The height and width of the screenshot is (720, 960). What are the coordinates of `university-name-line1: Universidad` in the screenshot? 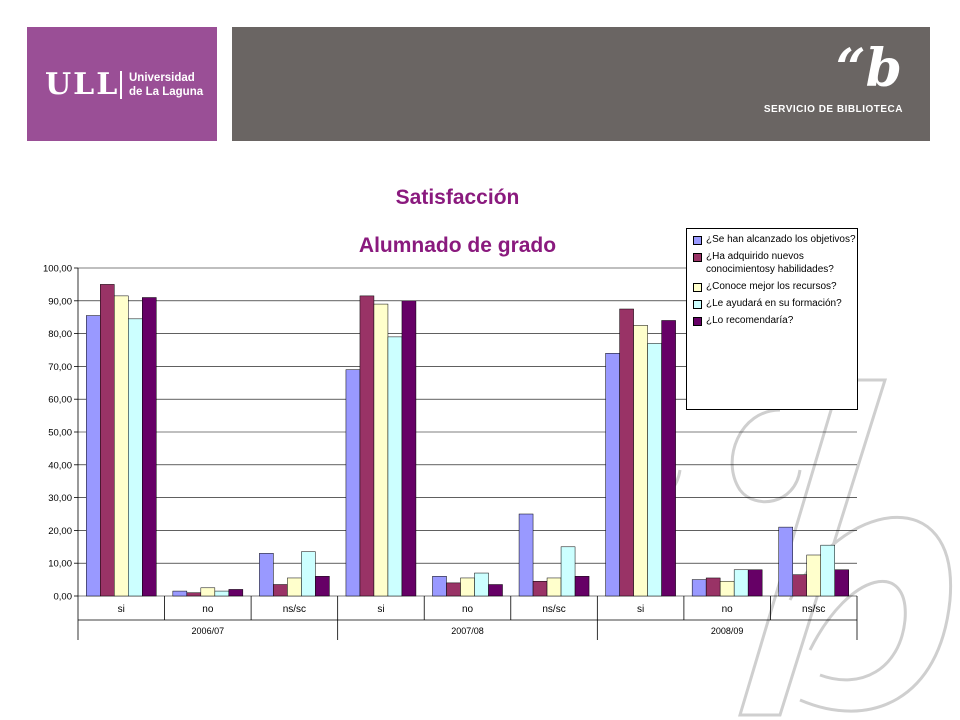 It's located at (162, 78).